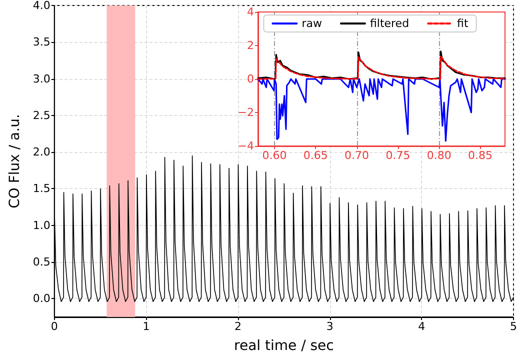  What do you see at coordinates (246, 146) in the screenshot?
I see `y-tick-label: −4` at bounding box center [246, 146].